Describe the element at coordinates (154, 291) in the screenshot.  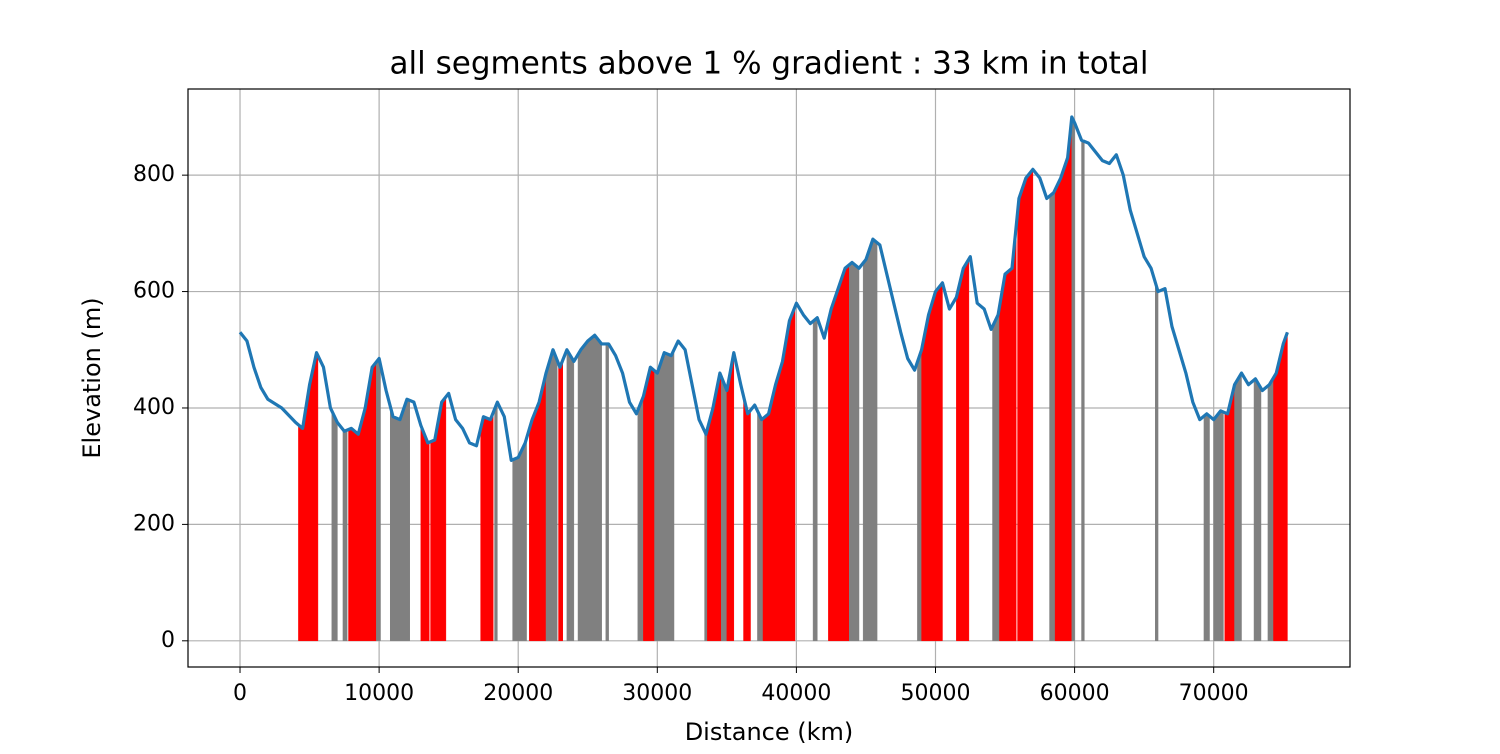
I see `y-tick-label: 600` at that location.